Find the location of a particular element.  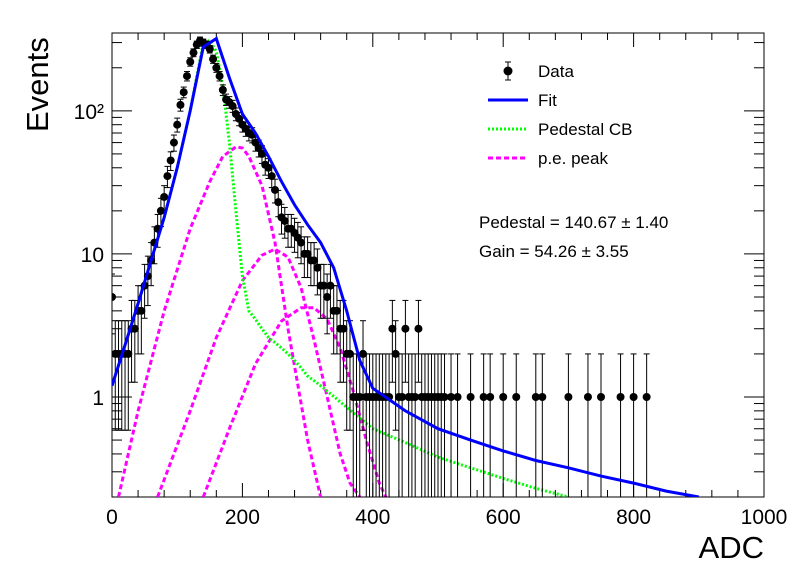

legend-label: Data is located at coordinates (556, 71).